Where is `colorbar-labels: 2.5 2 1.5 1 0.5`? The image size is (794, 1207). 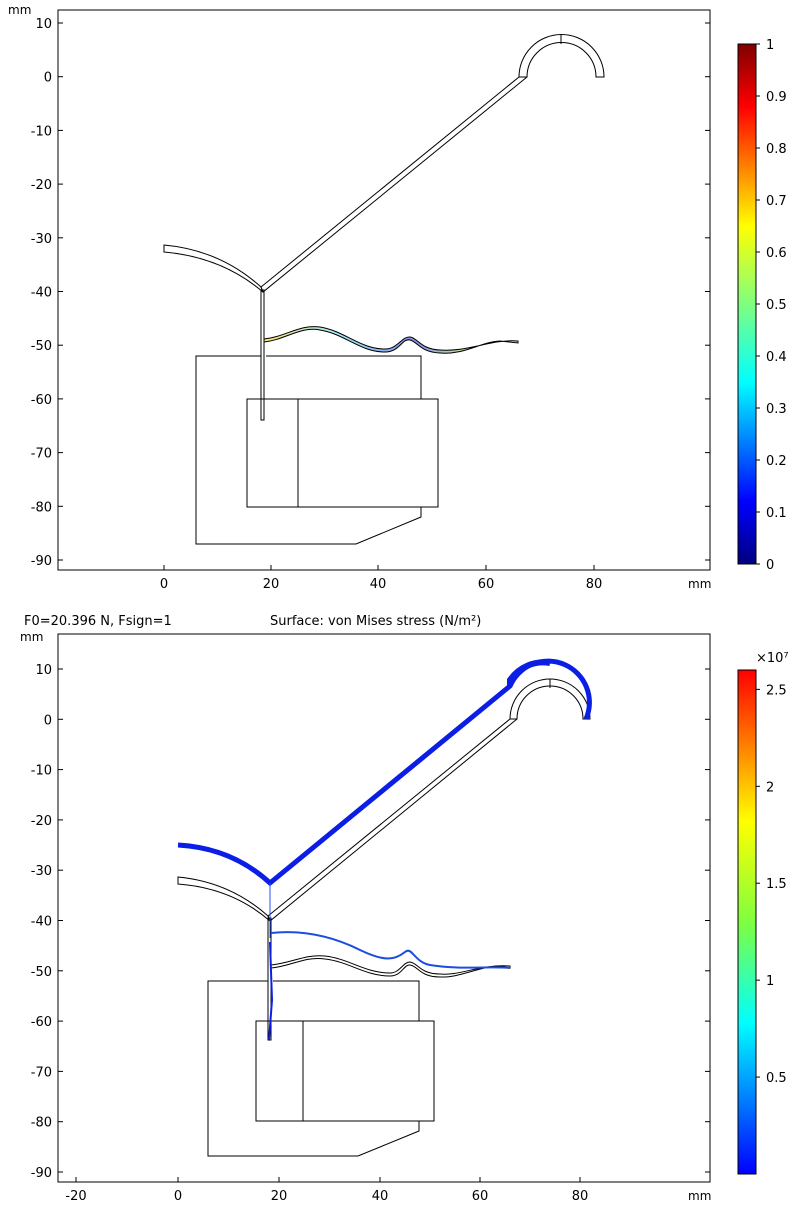 colorbar-labels: 2.5 2 1.5 1 0.5 is located at coordinates (771, 884).